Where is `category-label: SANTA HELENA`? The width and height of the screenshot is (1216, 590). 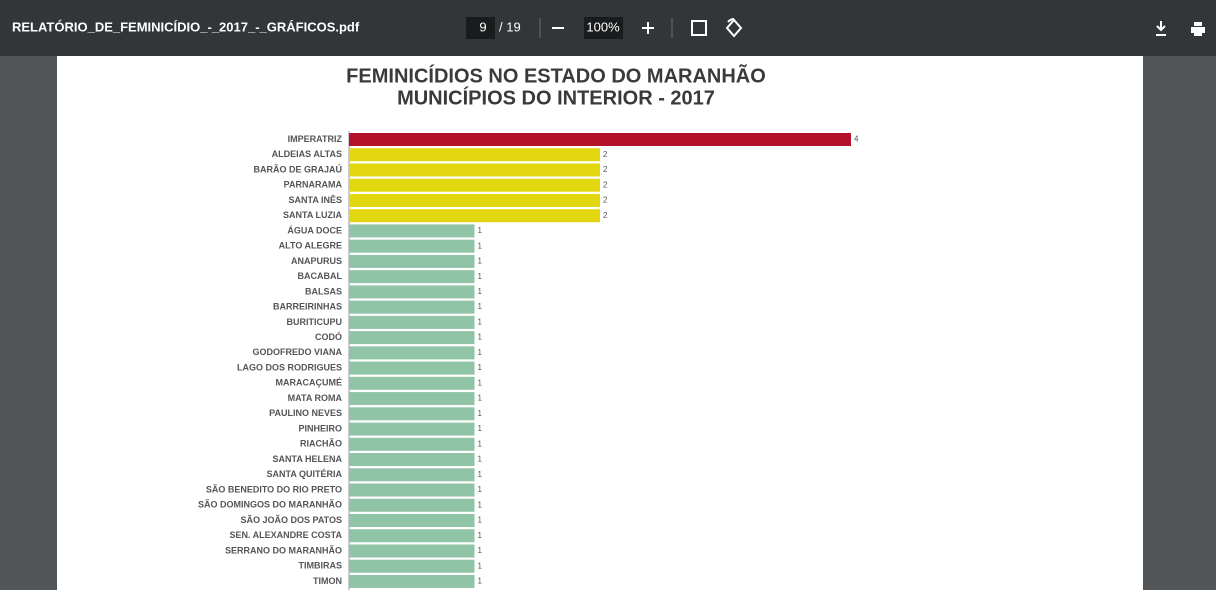 category-label: SANTA HELENA is located at coordinates (308, 459).